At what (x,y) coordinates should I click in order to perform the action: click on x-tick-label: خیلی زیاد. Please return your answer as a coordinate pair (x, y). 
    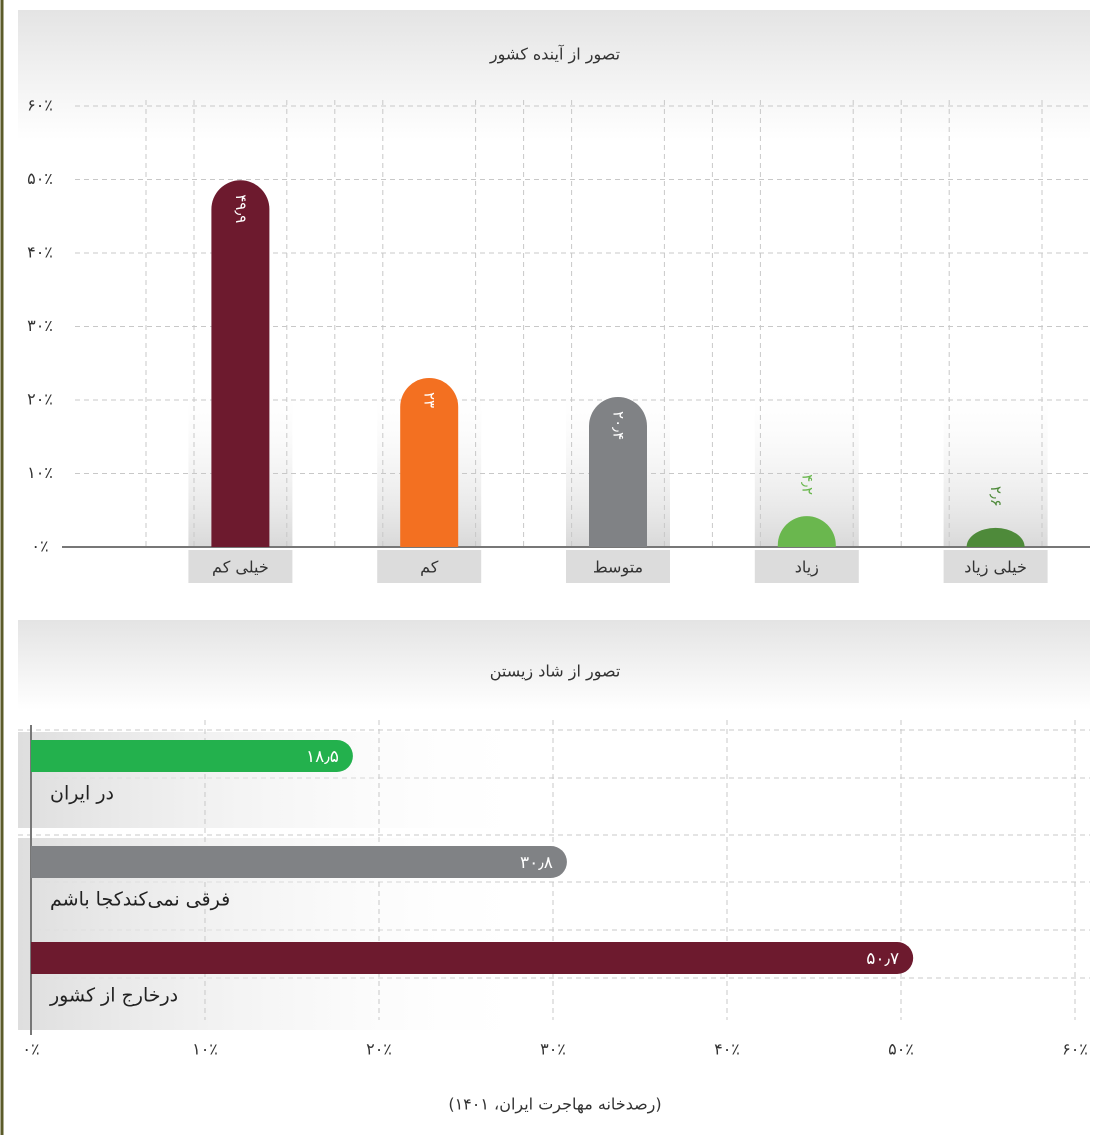
    Looking at the image, I should click on (995, 568).